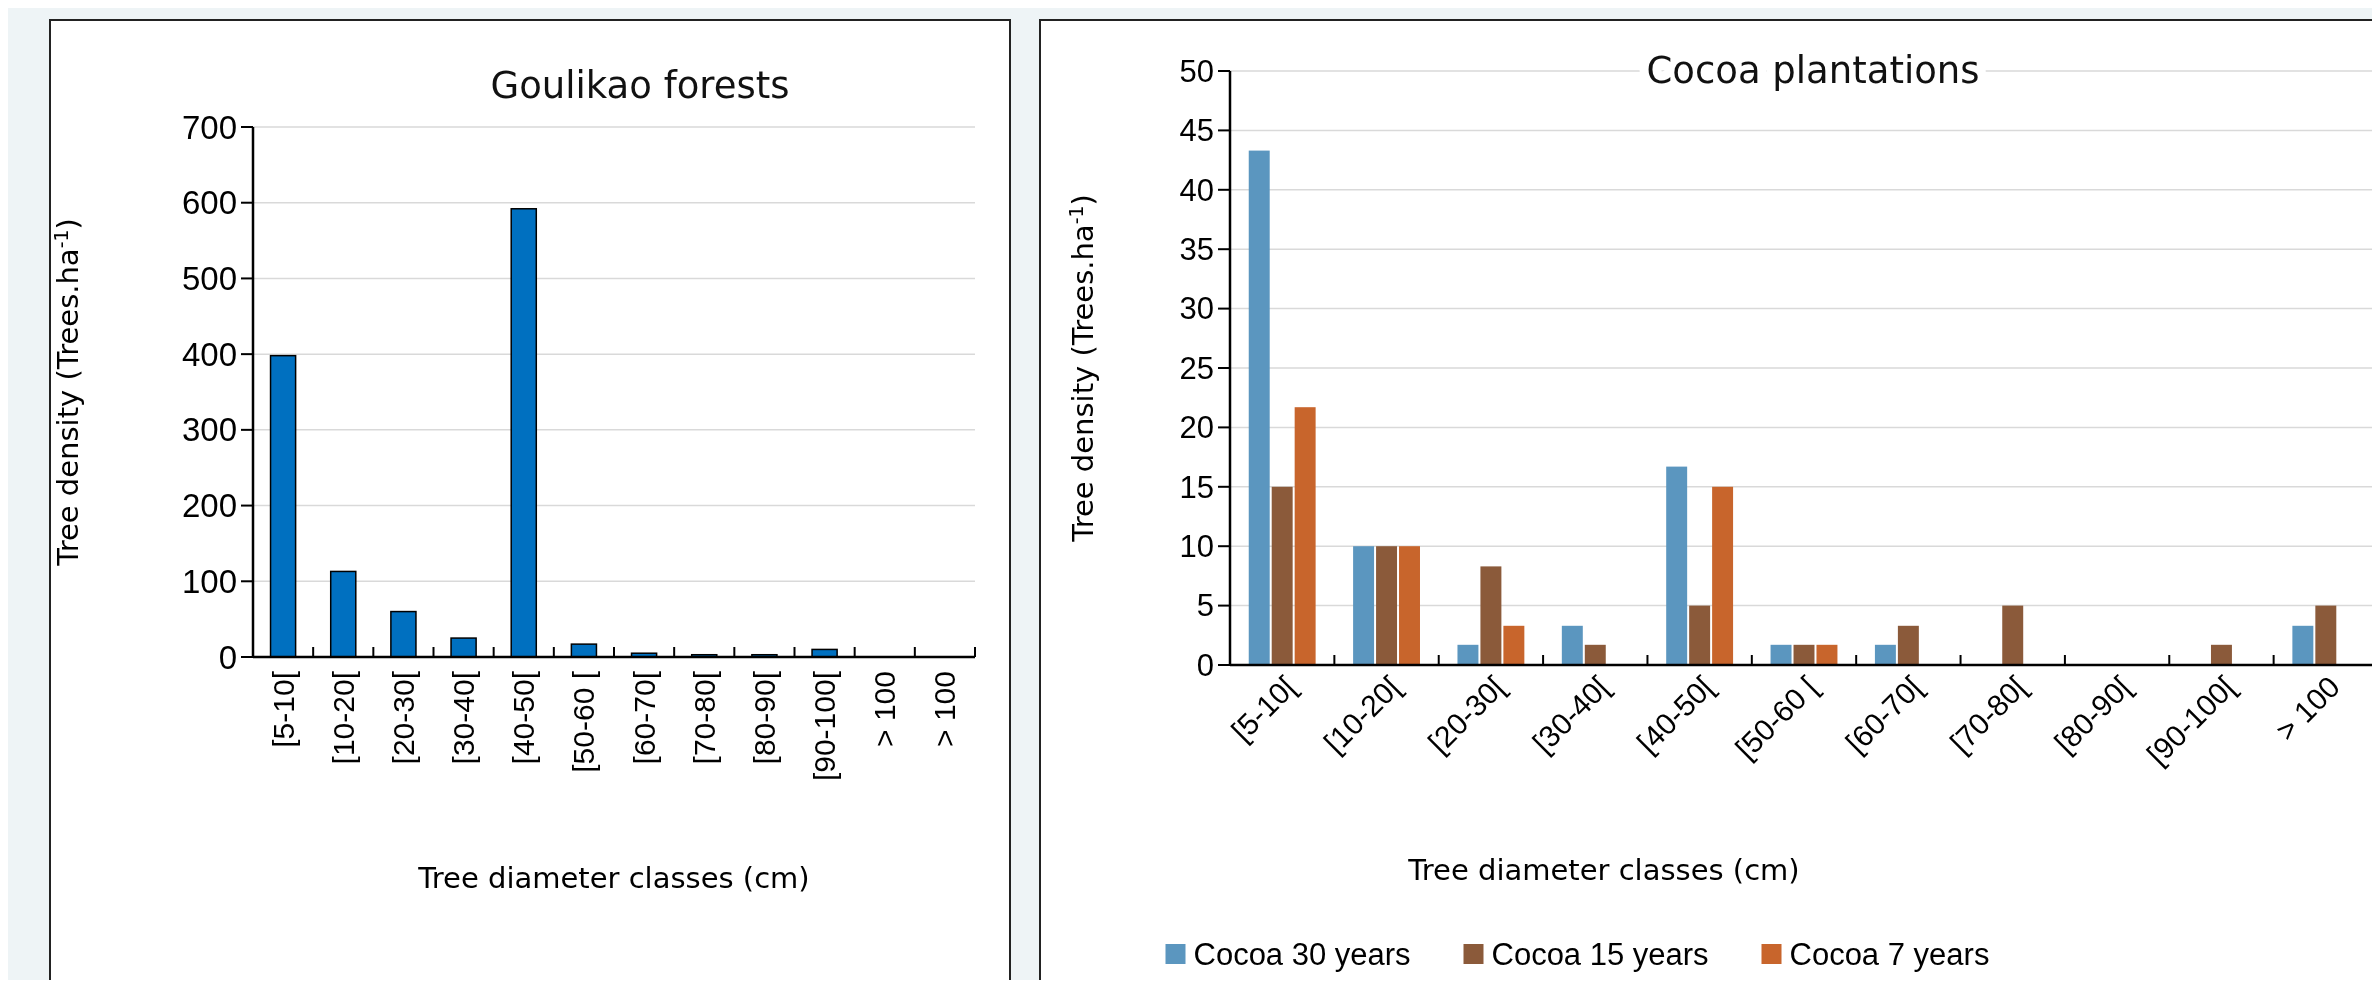 The image size is (2380, 988). What do you see at coordinates (1889, 954) in the screenshot?
I see `legend-label: Cocoa 7 years` at bounding box center [1889, 954].